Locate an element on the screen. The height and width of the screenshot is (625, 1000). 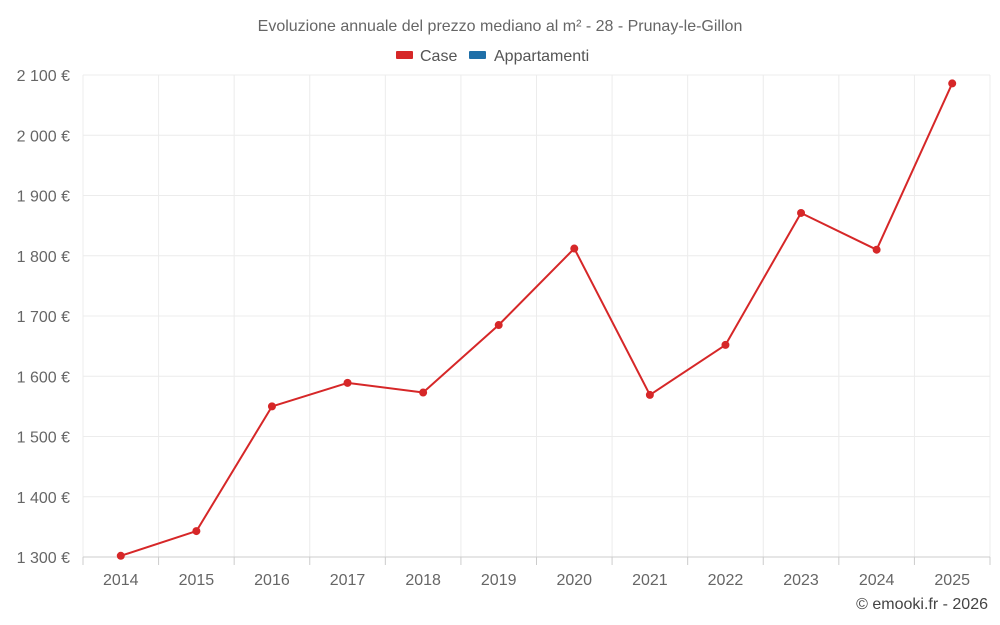
x-tick-label: 2019 is located at coordinates (499, 580).